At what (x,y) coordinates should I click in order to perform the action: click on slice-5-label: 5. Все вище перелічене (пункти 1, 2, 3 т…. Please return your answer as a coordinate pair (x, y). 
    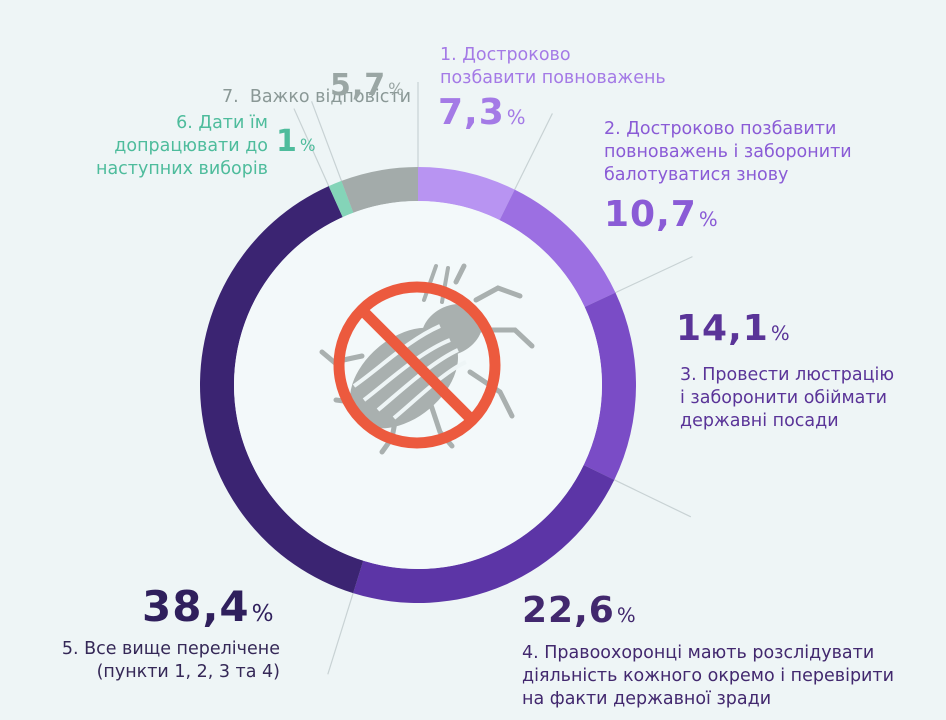
    Looking at the image, I should click on (170, 660).